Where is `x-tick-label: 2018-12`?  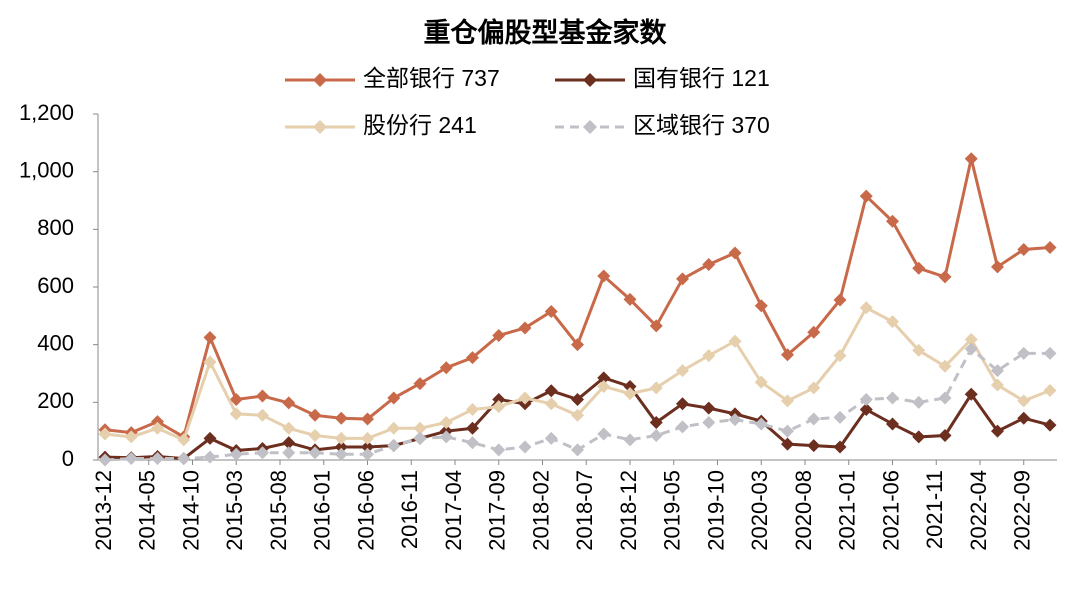
x-tick-label: 2018-12 is located at coordinates (628, 510).